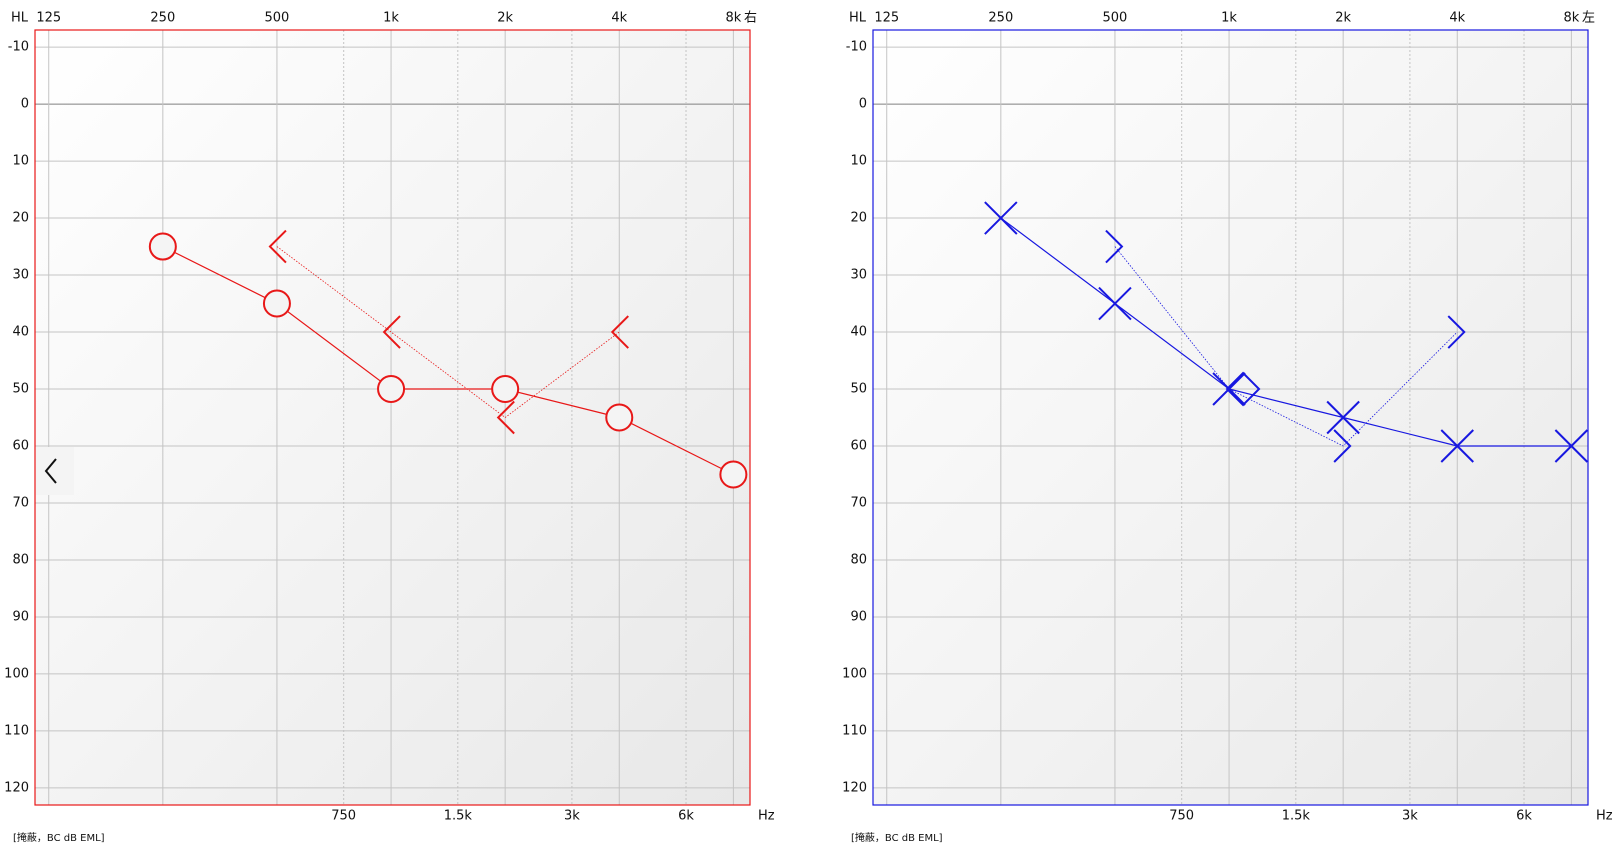  What do you see at coordinates (750, 18) in the screenshot?
I see `ear-label: 右` at bounding box center [750, 18].